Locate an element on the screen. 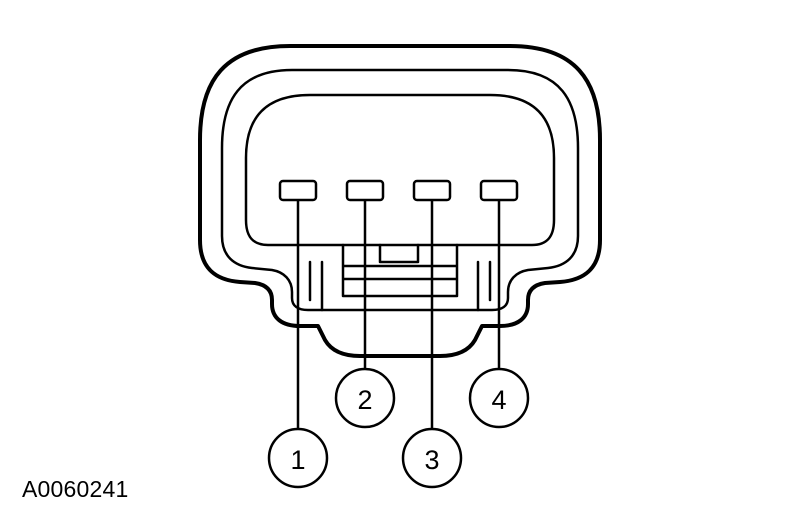 This screenshot has height=520, width=800. figure-id: A0060241 is located at coordinates (75, 489).